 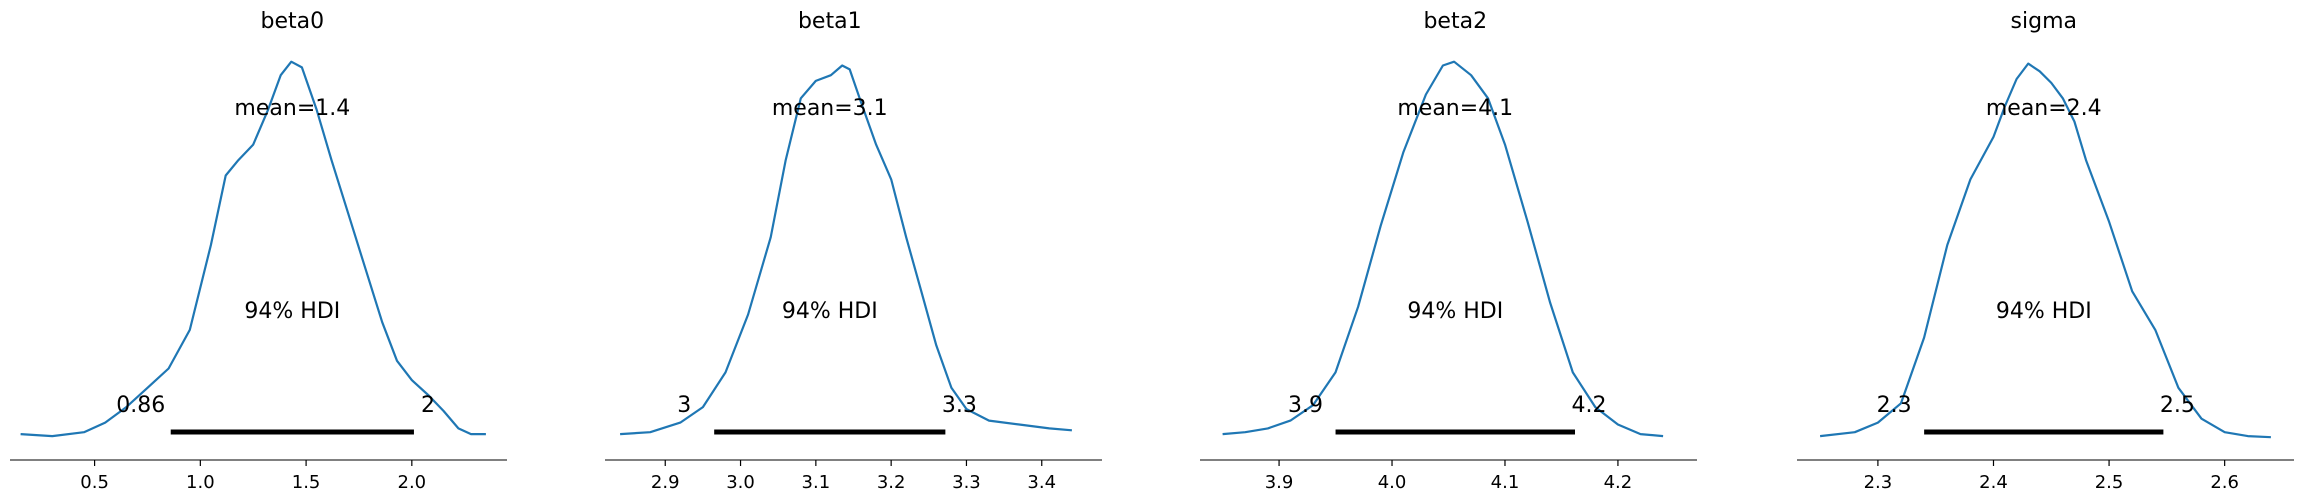 What do you see at coordinates (94, 482) in the screenshot?
I see `x-tick-label: 0.5` at bounding box center [94, 482].